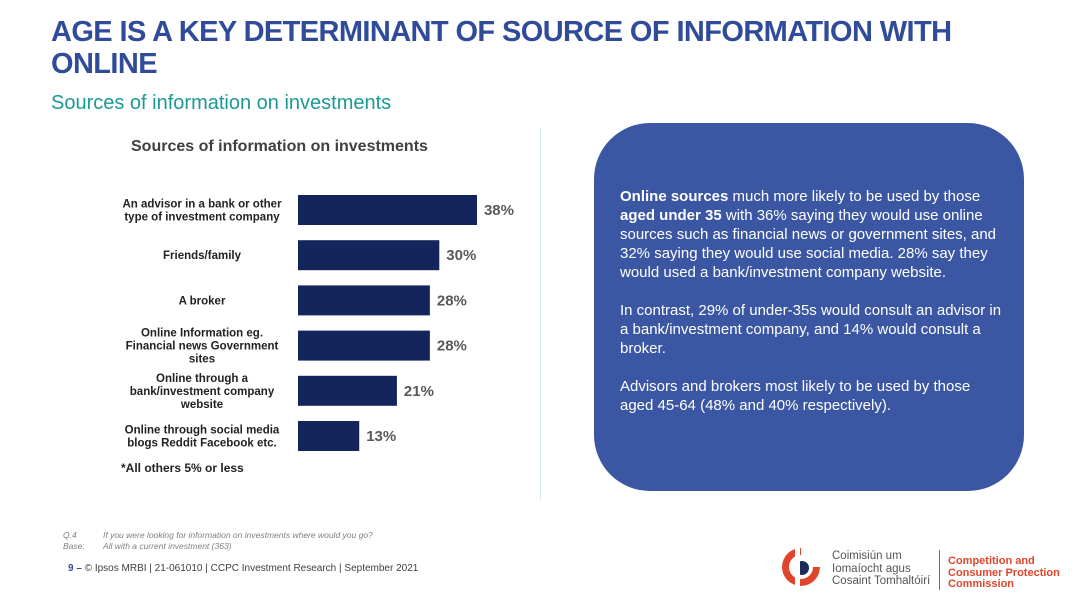 The height and width of the screenshot is (608, 1080). What do you see at coordinates (854, 196) in the screenshot?
I see `callout-text: much more likely to be used by those` at bounding box center [854, 196].